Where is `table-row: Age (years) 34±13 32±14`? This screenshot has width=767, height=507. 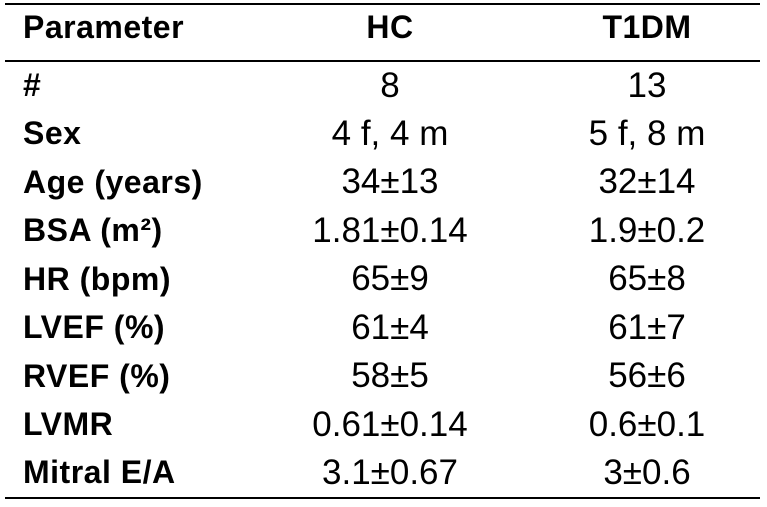
table-row: Age (years) 34±13 32±14 is located at coordinates (382, 182).